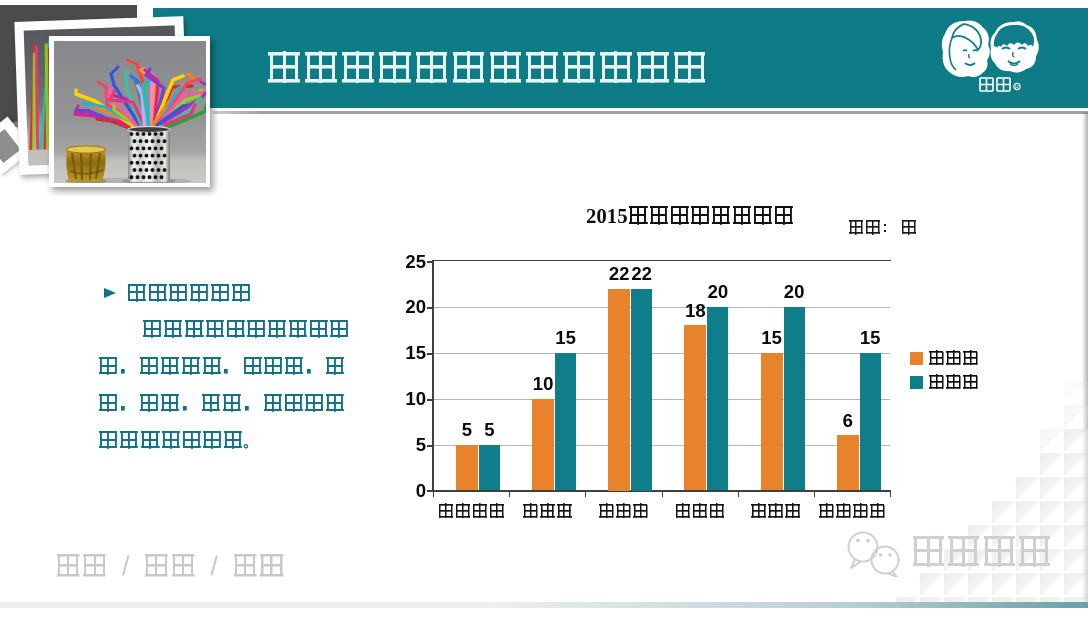 The image size is (1088, 621). Describe the element at coordinates (1017, 88) in the screenshot. I see `svg-text: R` at that location.